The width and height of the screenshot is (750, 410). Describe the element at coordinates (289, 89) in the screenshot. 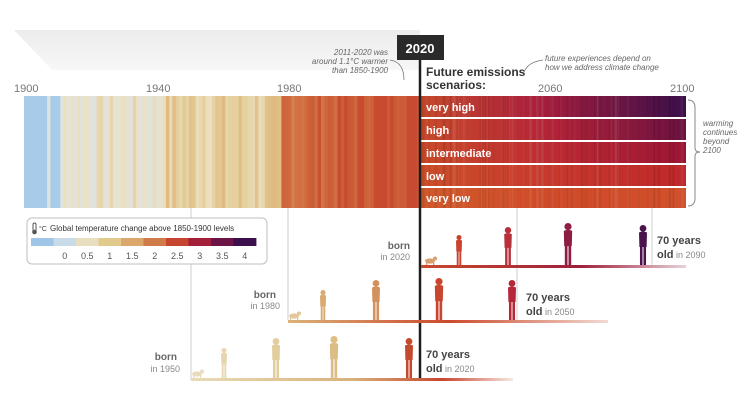

I see `year-1980: 1980` at that location.